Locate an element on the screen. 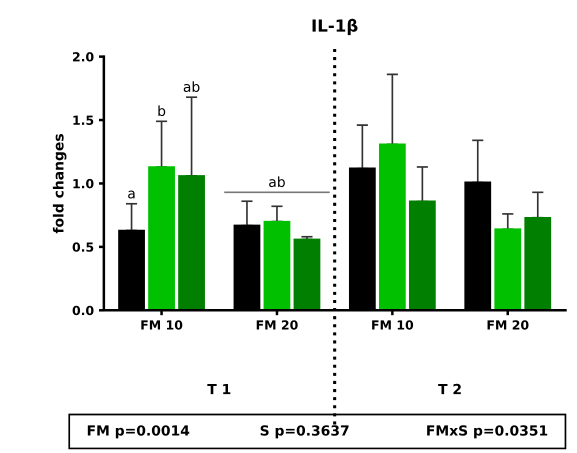  text: FM p=0.0014 is located at coordinates (139, 431).